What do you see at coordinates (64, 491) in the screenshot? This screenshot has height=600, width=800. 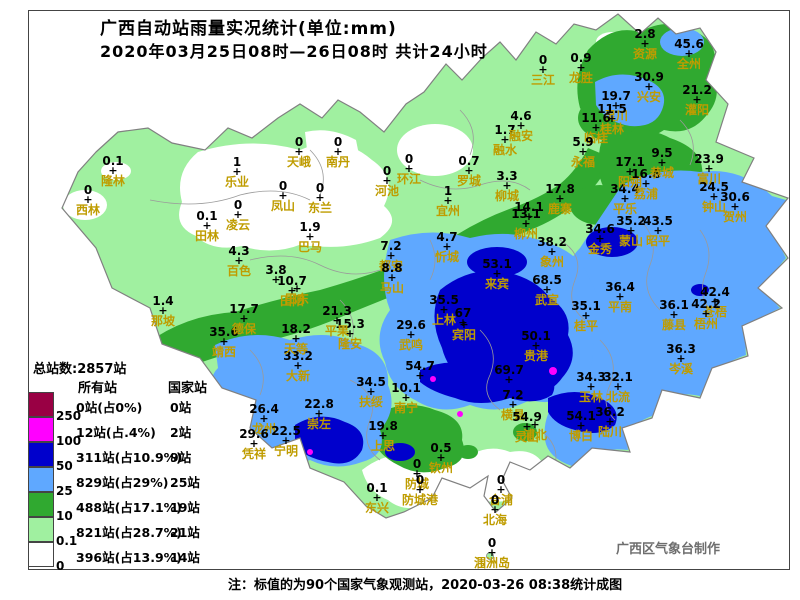 I see `legend-threshold: 25` at bounding box center [64, 491].